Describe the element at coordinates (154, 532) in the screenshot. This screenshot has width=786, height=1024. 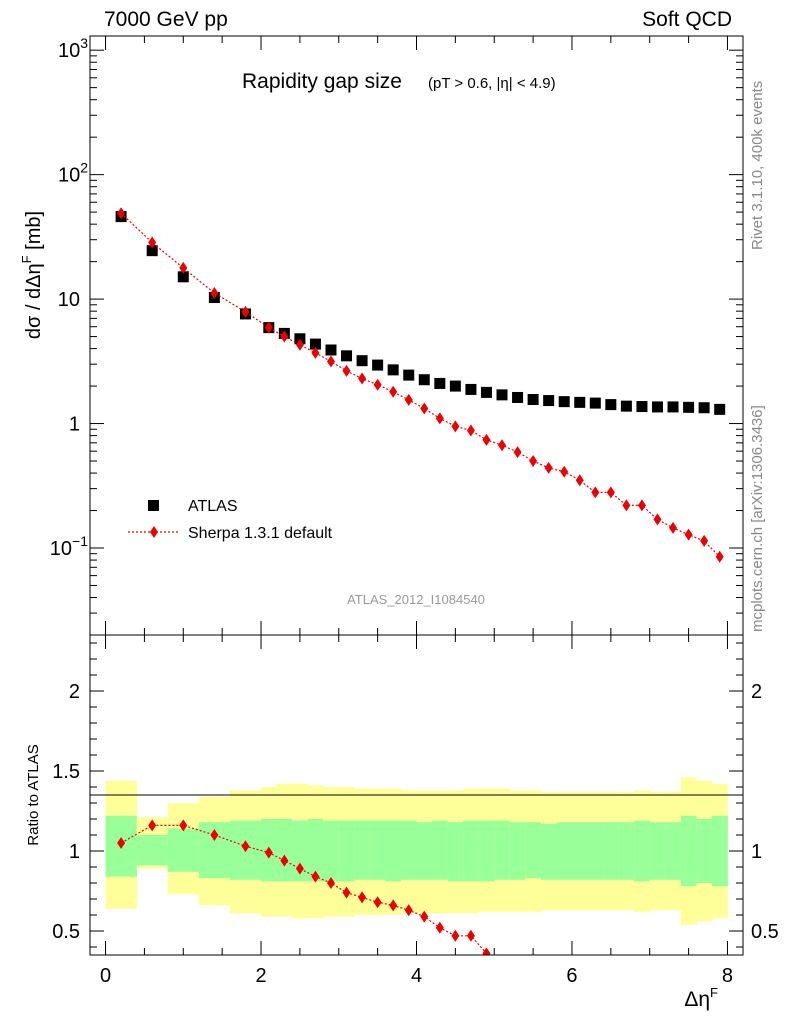
I see `legend-sherpa-marker` at that location.